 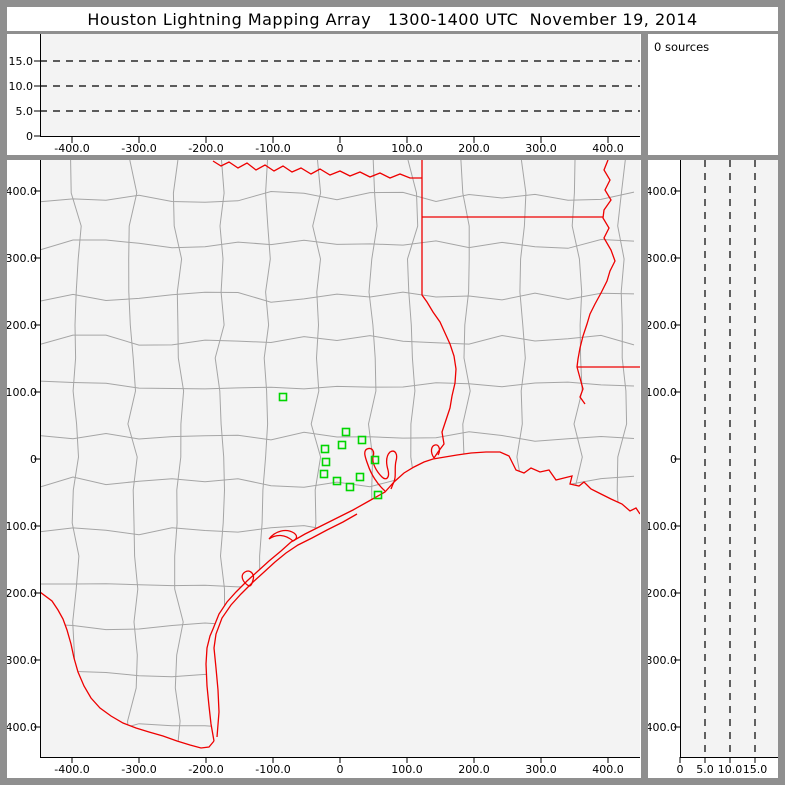 I want to click on sources-counter-panel: 0 sources, so click(x=713, y=94).